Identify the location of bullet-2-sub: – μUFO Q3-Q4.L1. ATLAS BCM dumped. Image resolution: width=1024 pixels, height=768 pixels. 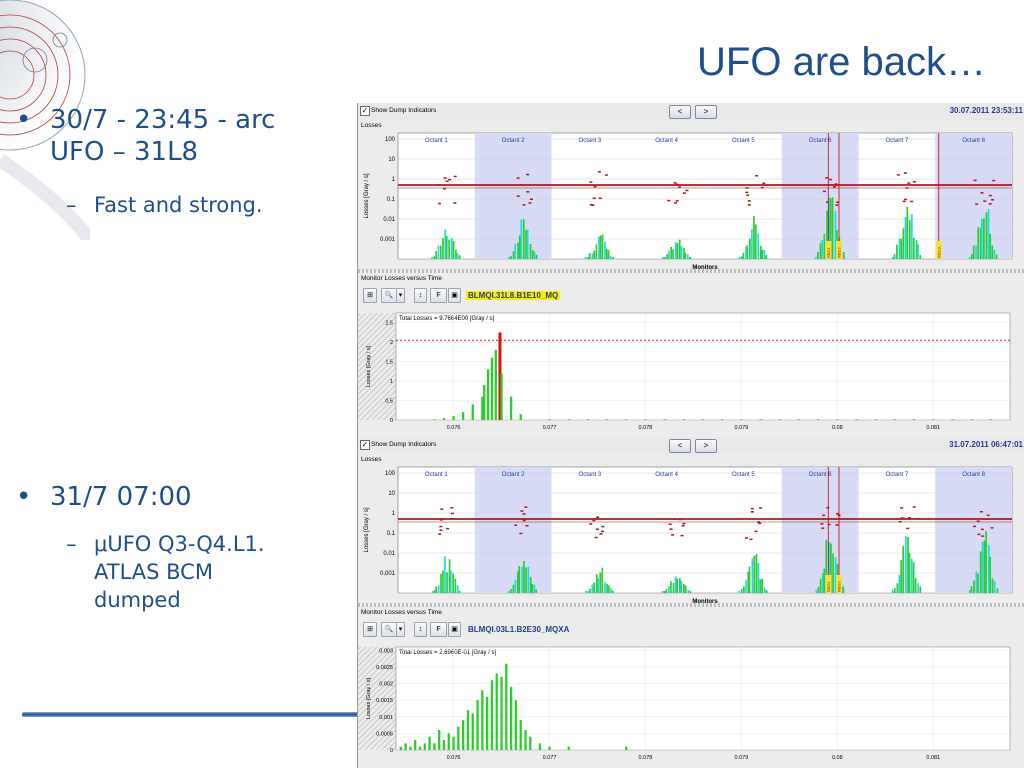
(165, 572).